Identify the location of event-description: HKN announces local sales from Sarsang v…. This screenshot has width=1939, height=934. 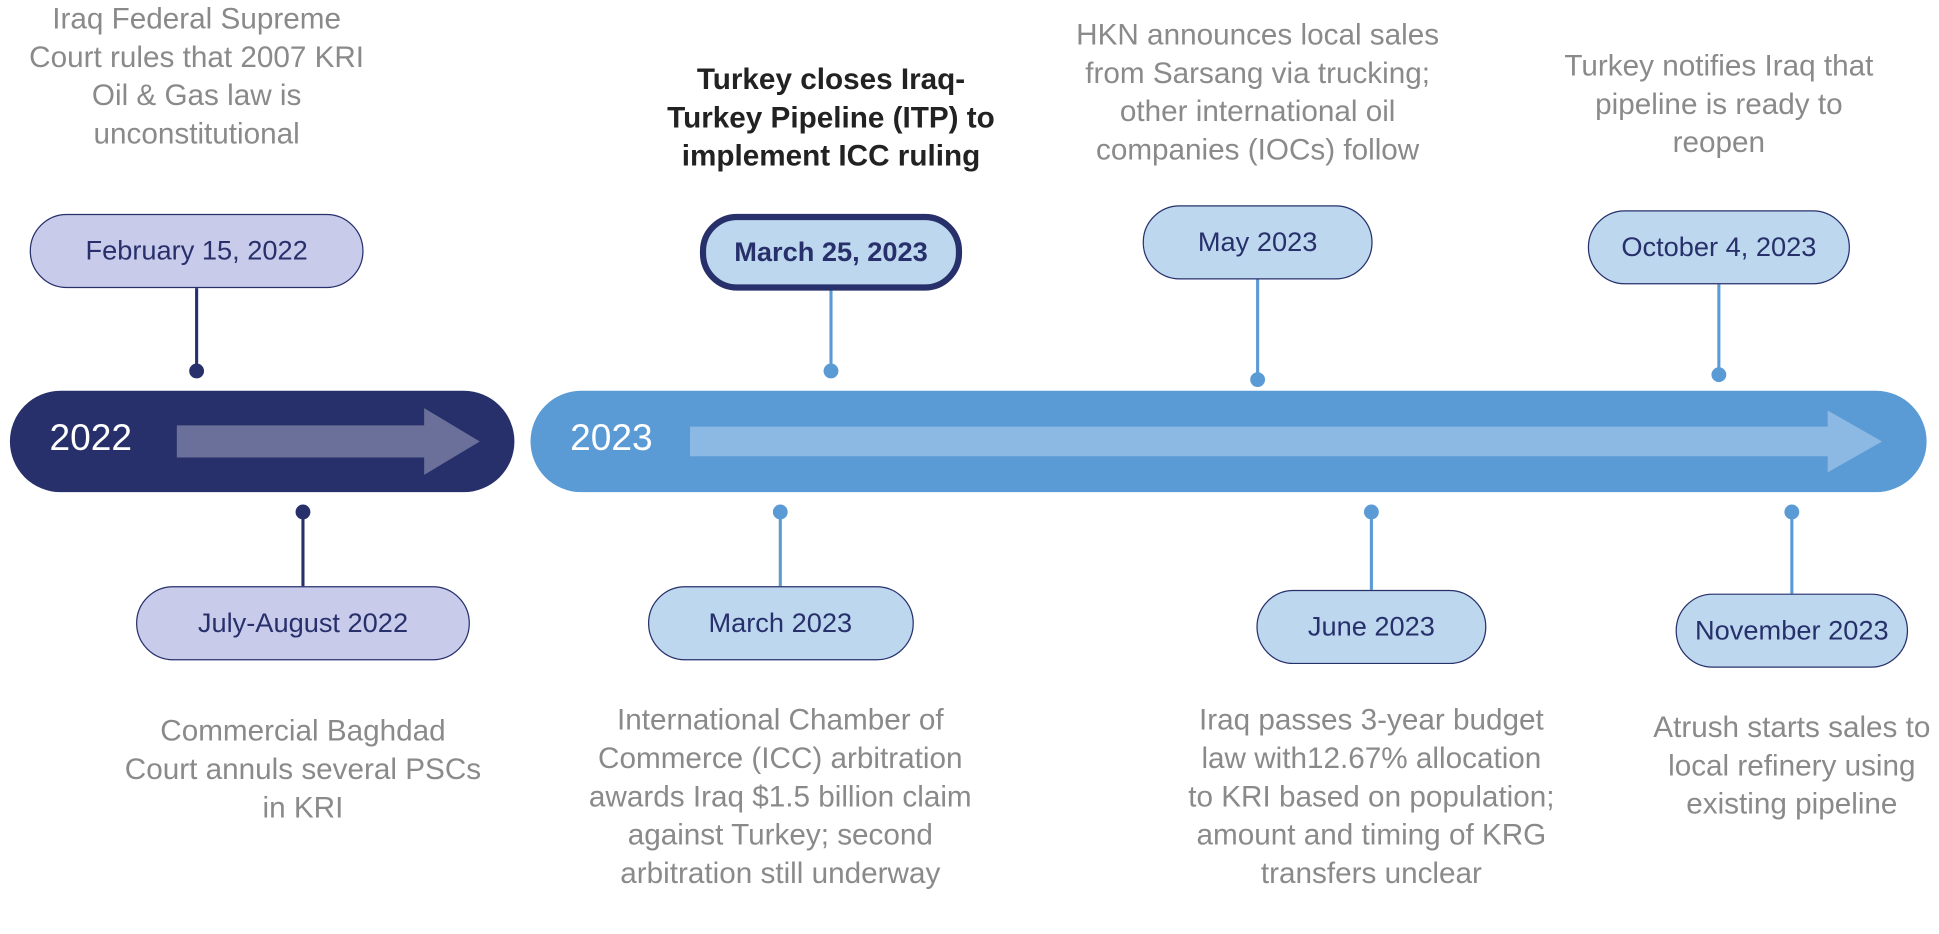
(1258, 92).